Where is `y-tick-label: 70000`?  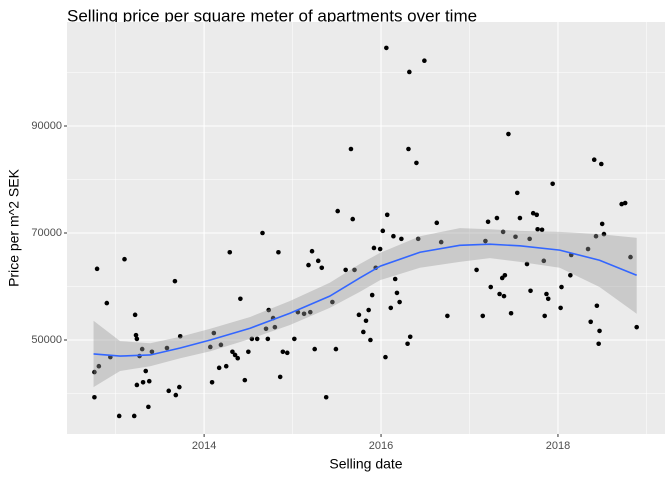 y-tick-label: 70000 is located at coordinates (46, 233).